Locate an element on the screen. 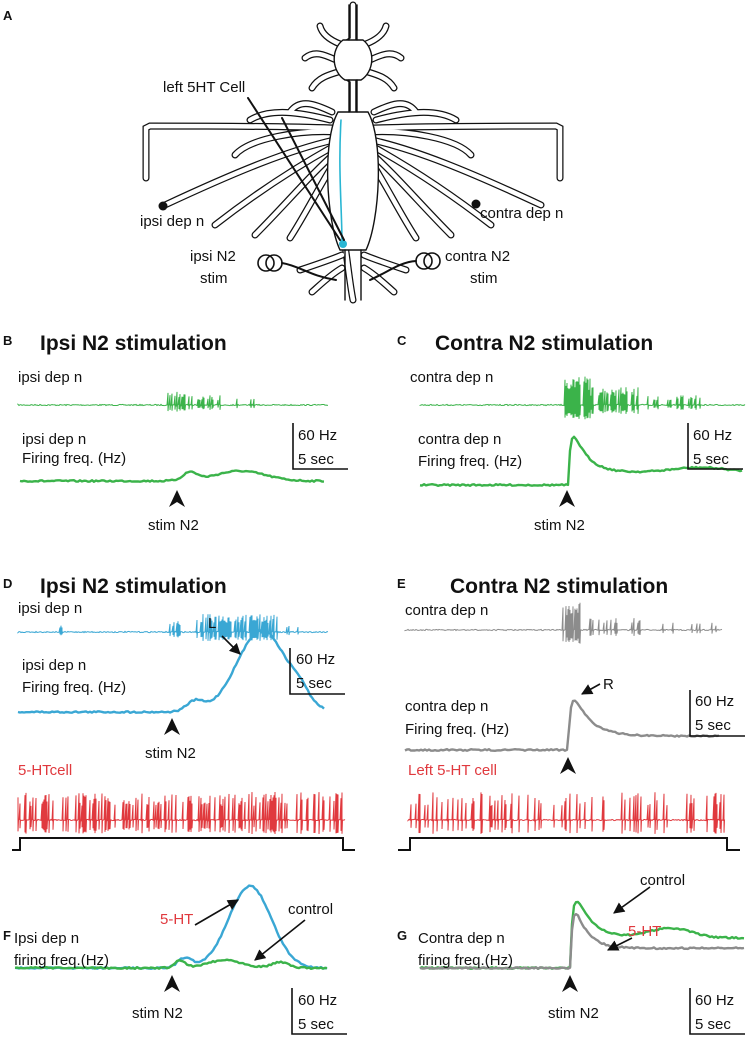 The image size is (749, 1059). label: stim is located at coordinates (484, 278).